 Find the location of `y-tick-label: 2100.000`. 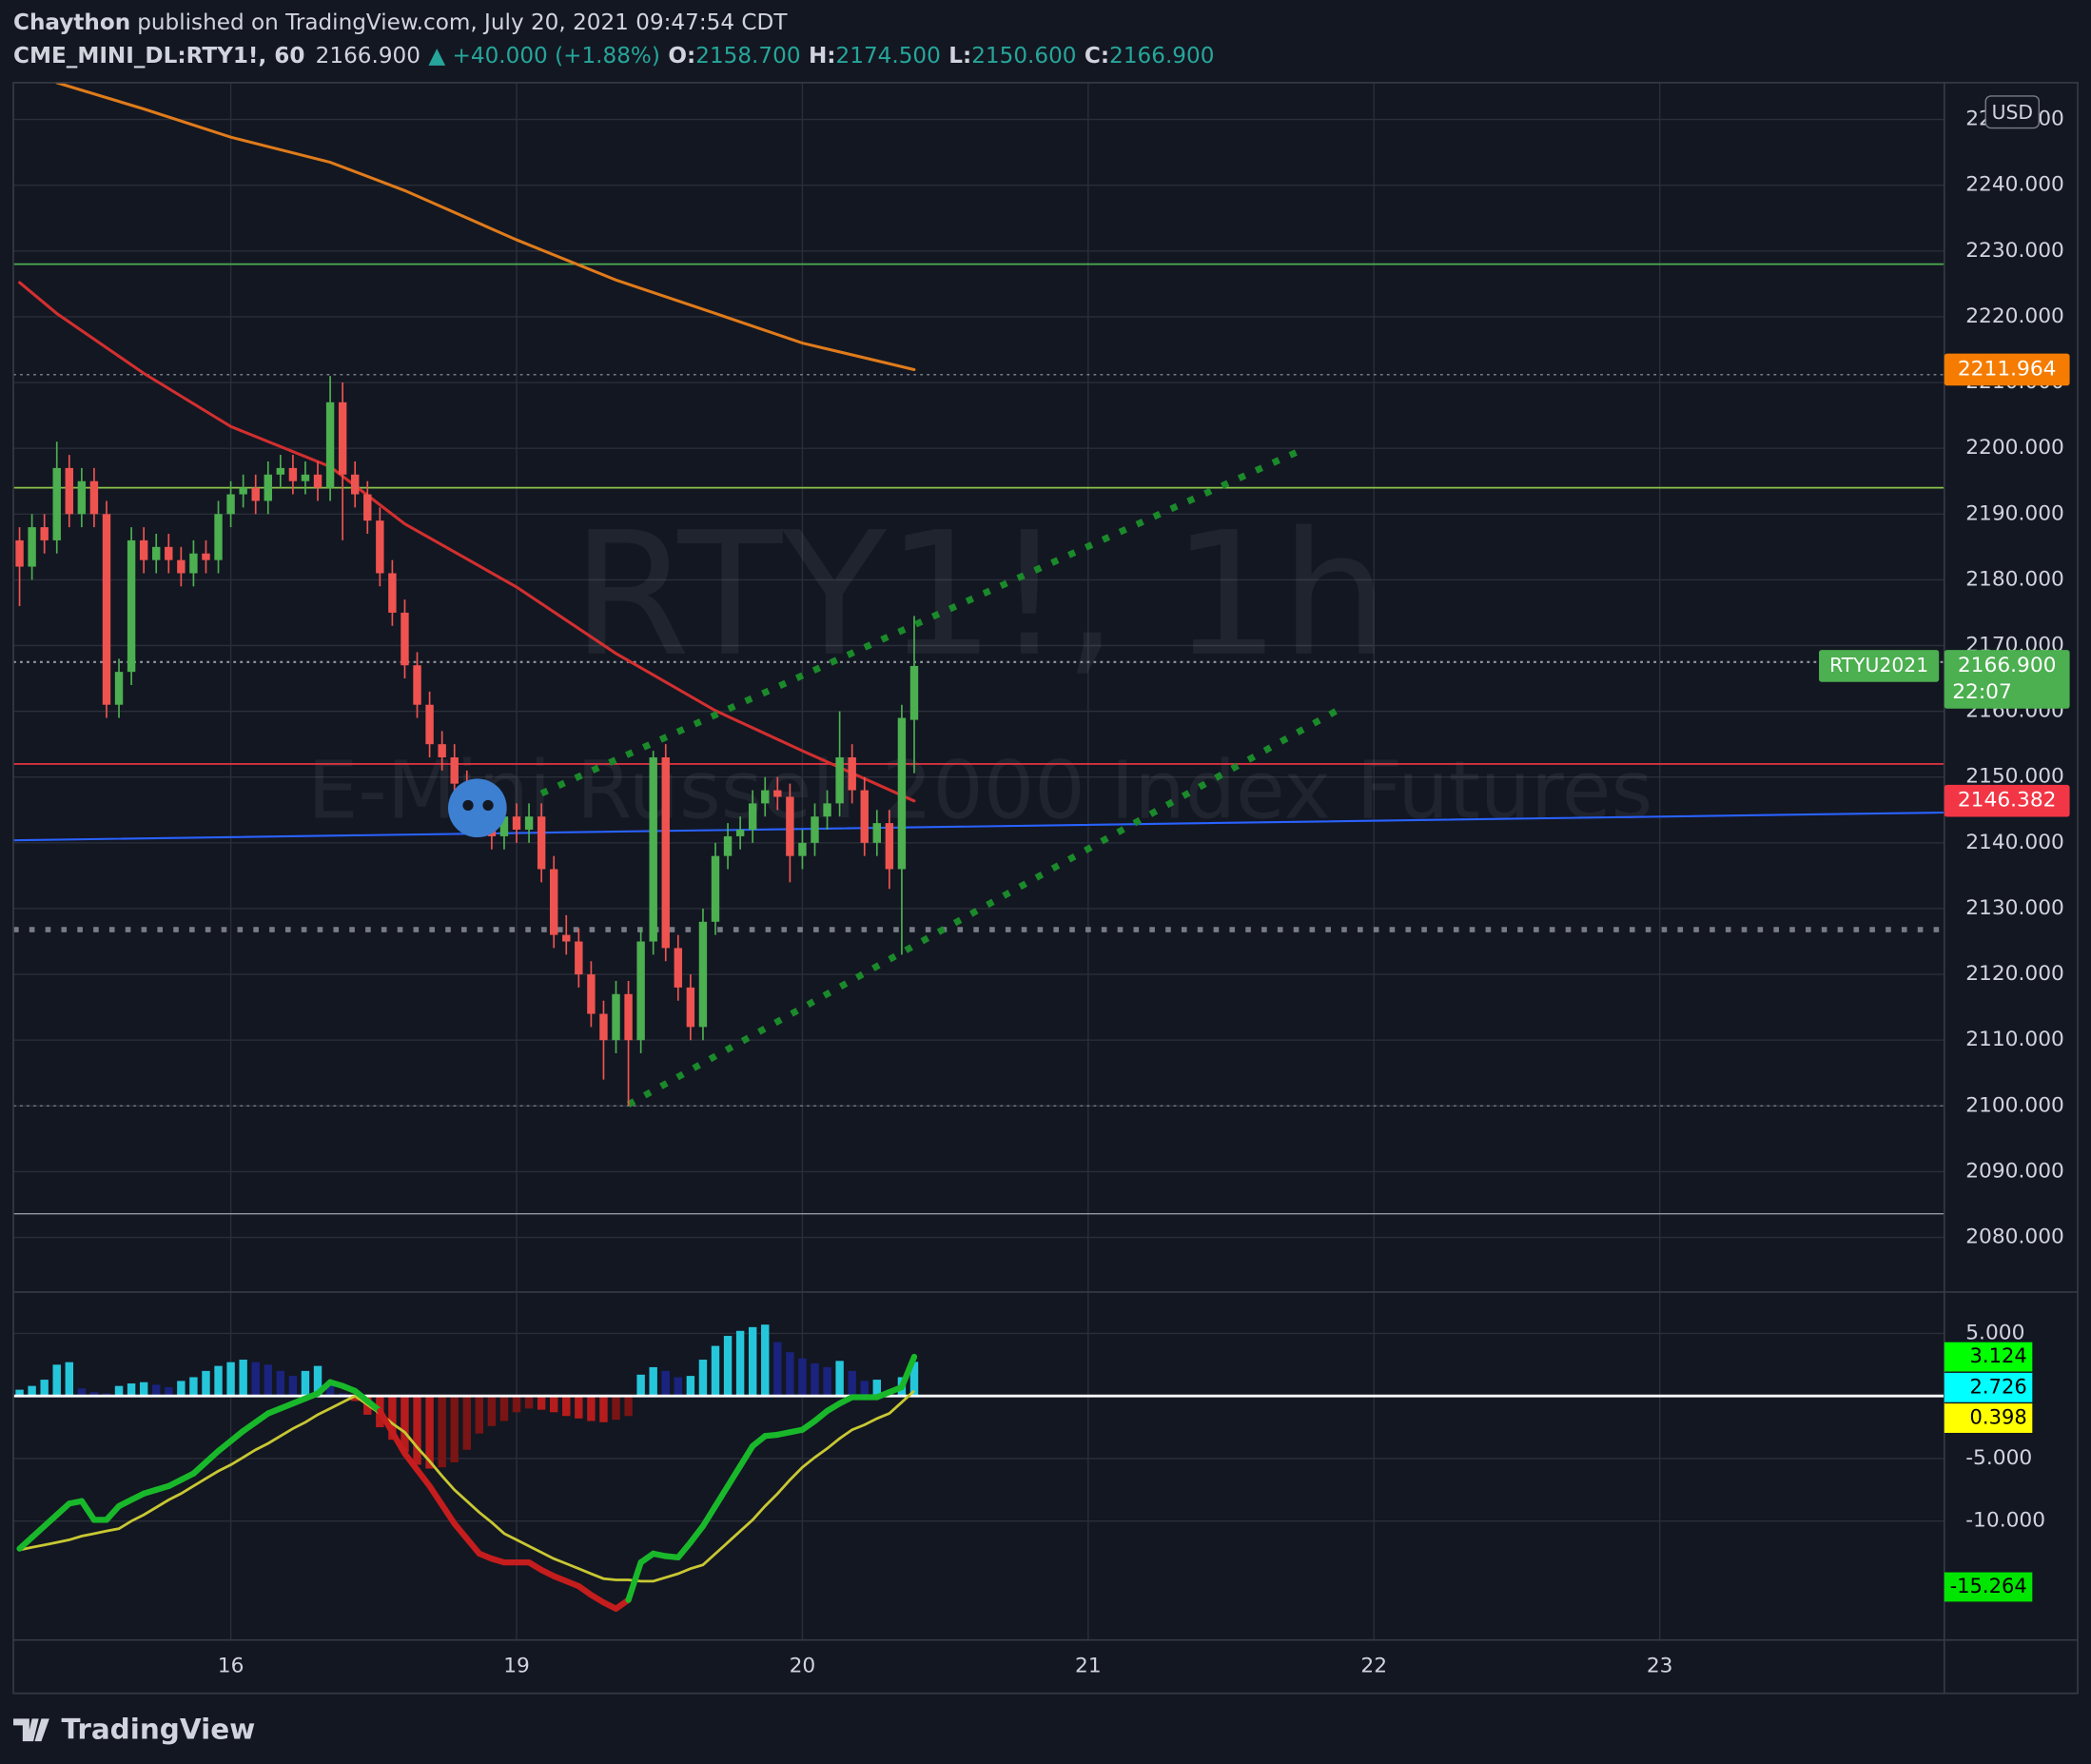

y-tick-label: 2100.000 is located at coordinates (2015, 1105).